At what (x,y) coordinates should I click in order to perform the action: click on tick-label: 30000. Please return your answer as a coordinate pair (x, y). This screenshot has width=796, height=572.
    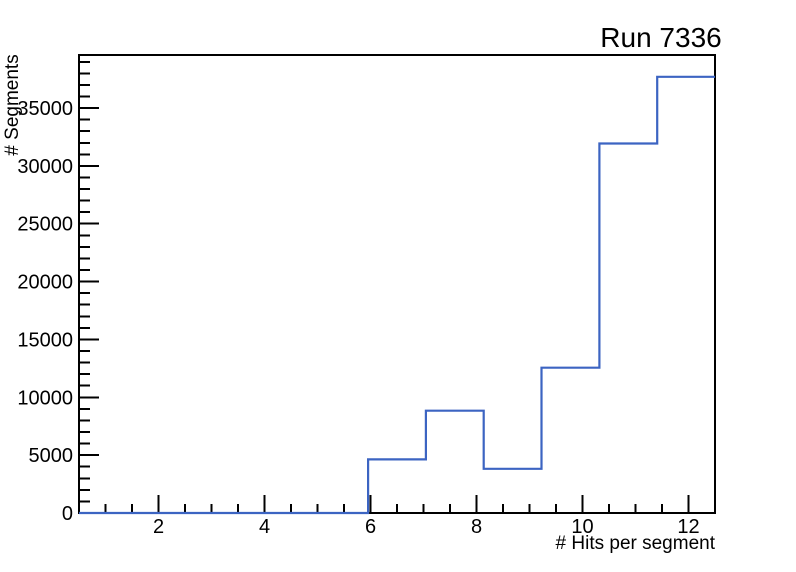
    Looking at the image, I should click on (45, 167).